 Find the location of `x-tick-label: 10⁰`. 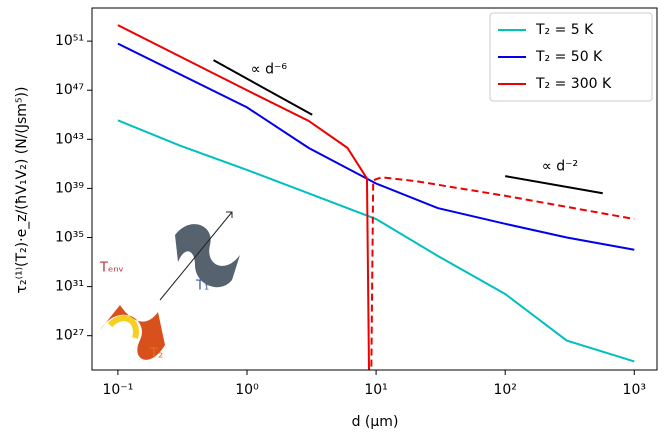

x-tick-label: 10⁰ is located at coordinates (247, 390).